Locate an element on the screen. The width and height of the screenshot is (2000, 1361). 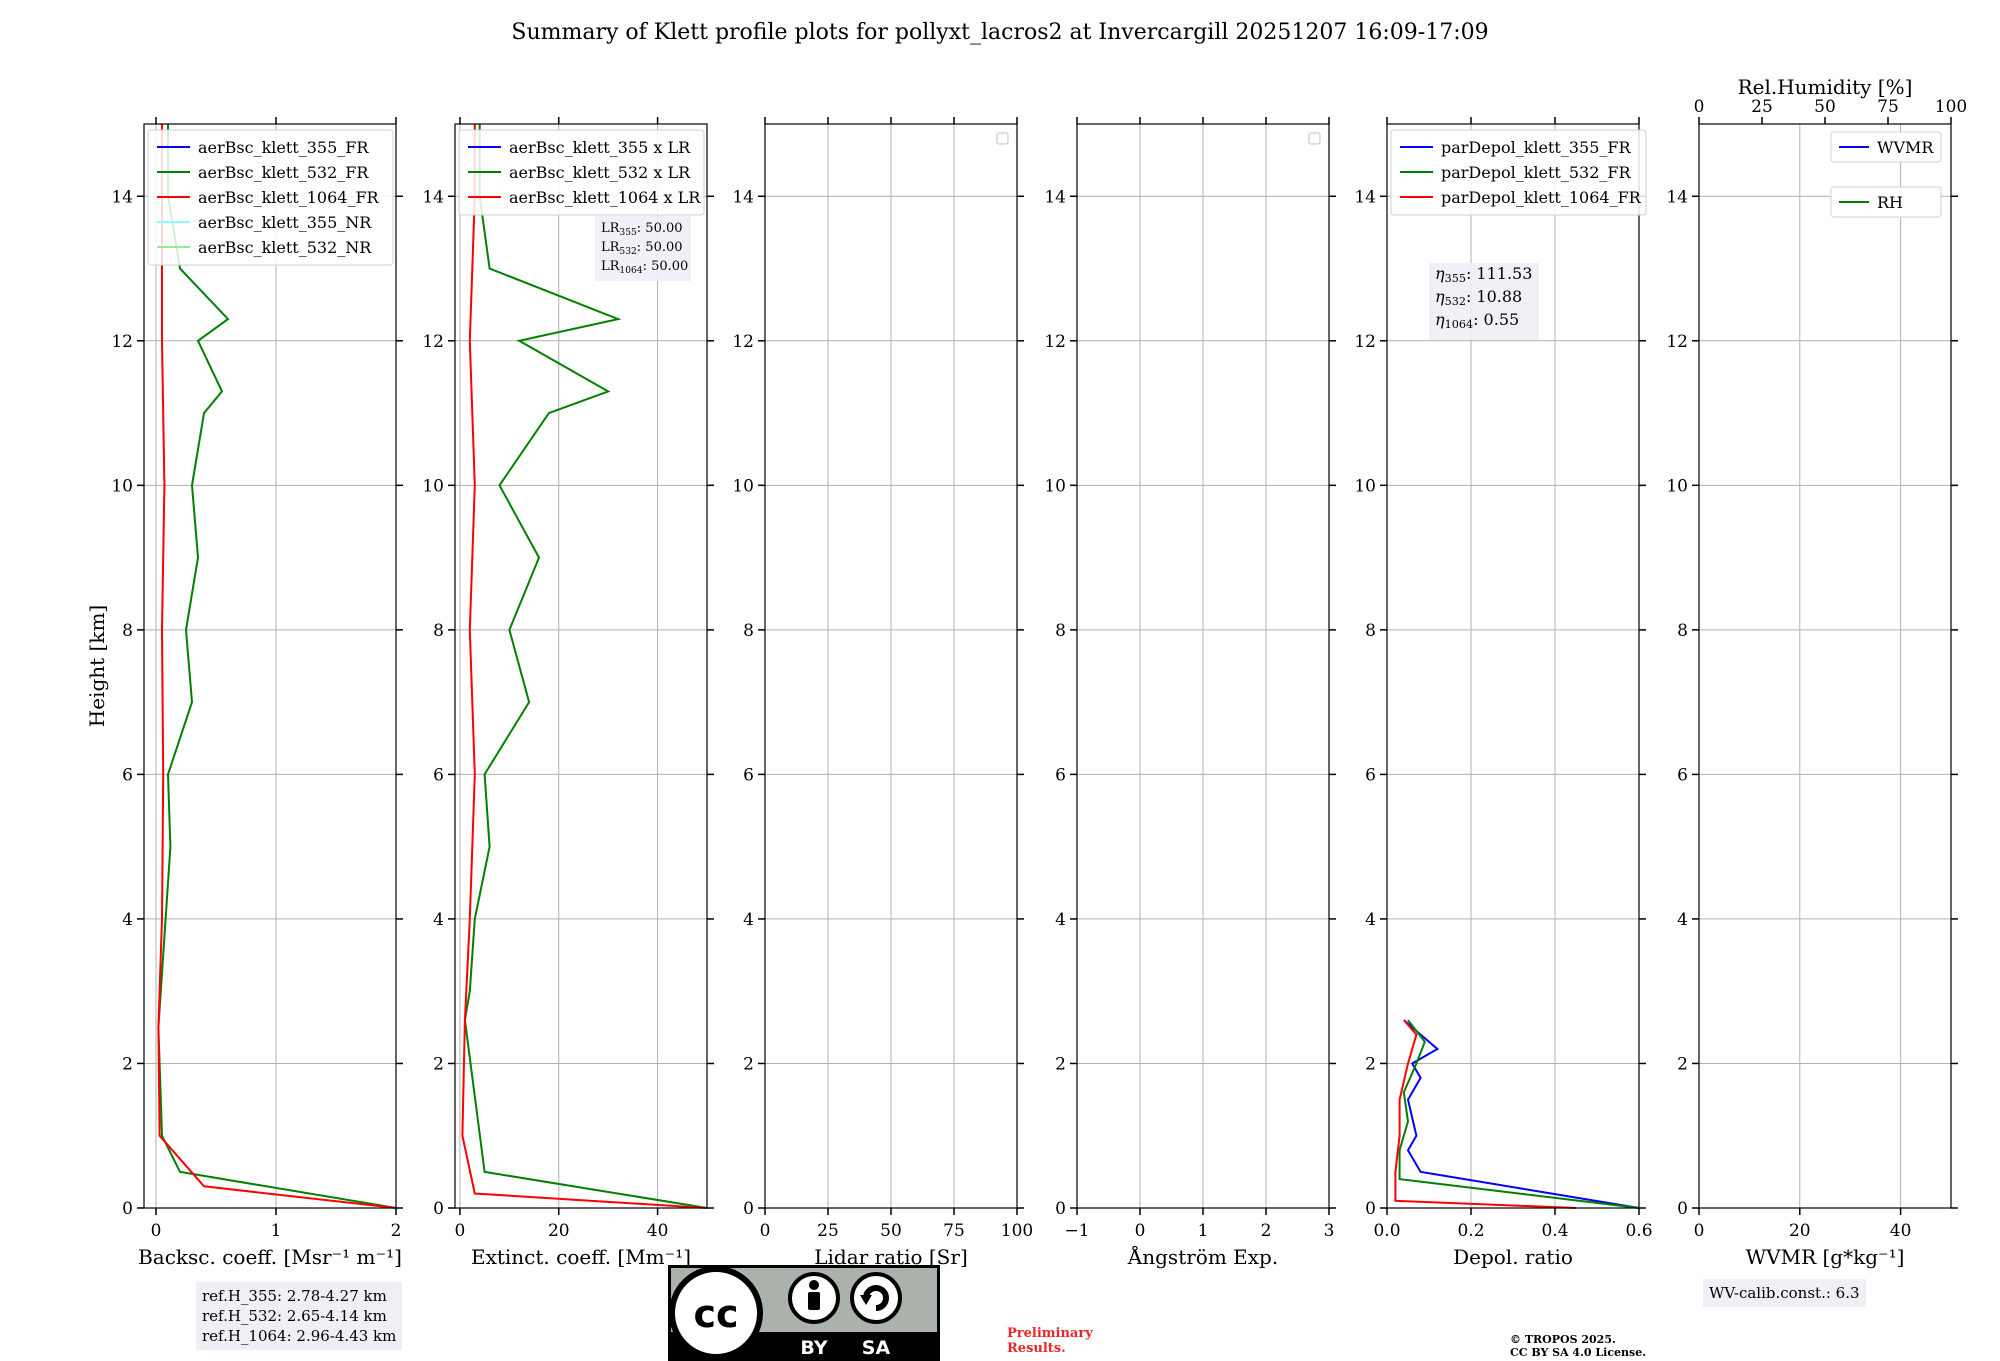
angstrom-ytick-label: 2 is located at coordinates (1060, 1064).